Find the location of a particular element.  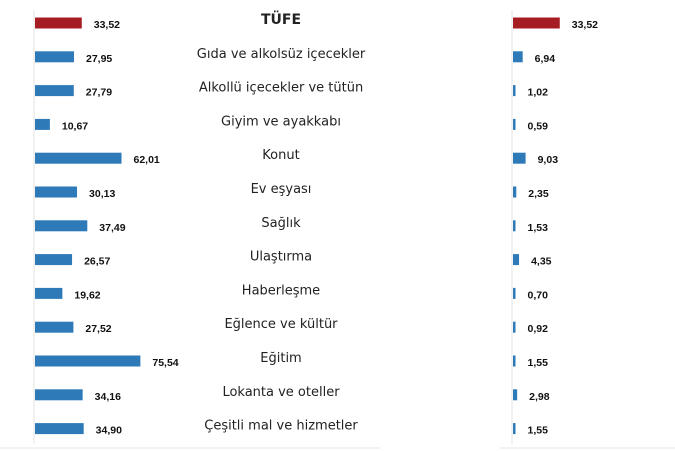

right-value-label: 0,70 is located at coordinates (538, 295).